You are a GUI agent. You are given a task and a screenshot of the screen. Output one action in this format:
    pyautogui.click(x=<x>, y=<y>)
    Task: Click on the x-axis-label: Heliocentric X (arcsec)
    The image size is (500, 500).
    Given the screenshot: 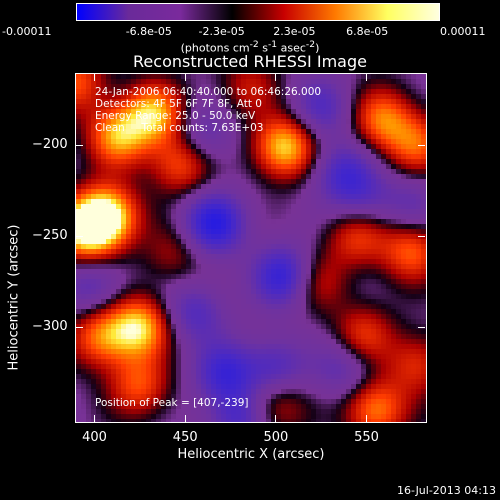 What is the action you would take?
    pyautogui.click(x=251, y=454)
    